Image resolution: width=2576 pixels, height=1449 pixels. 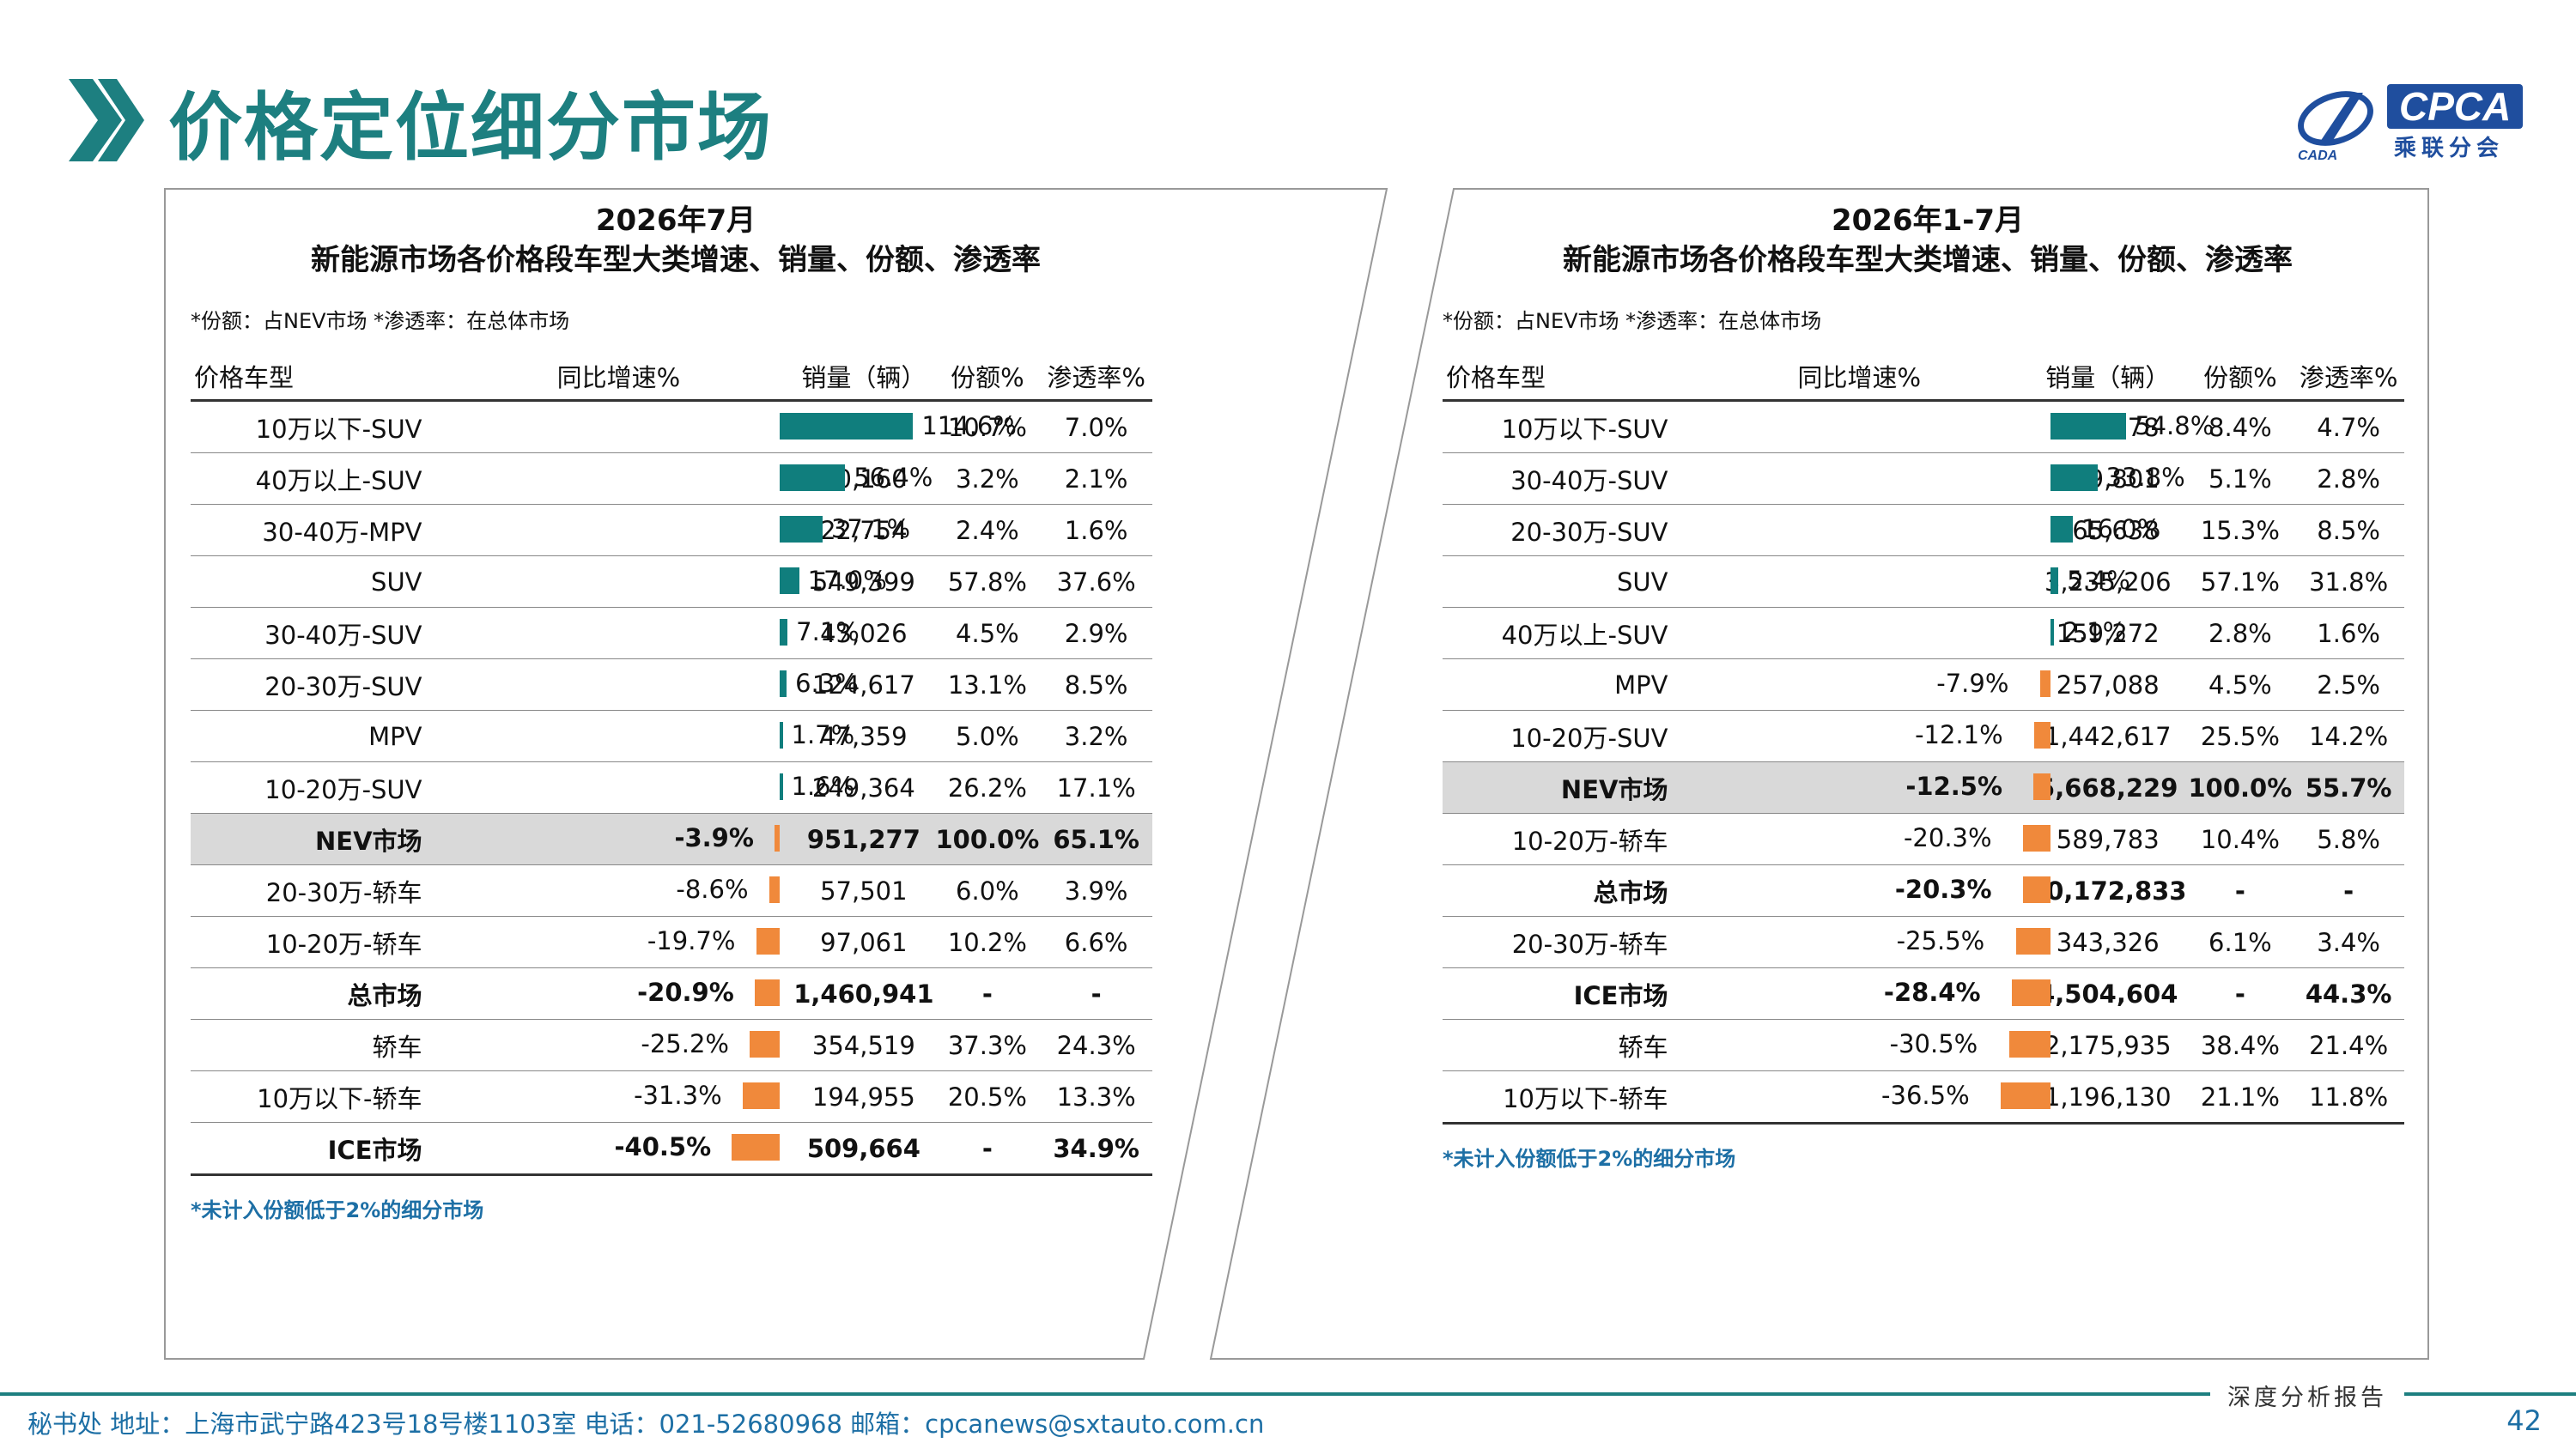 What do you see at coordinates (691, 940) in the screenshot?
I see `growth-label: -19.7%` at bounding box center [691, 940].